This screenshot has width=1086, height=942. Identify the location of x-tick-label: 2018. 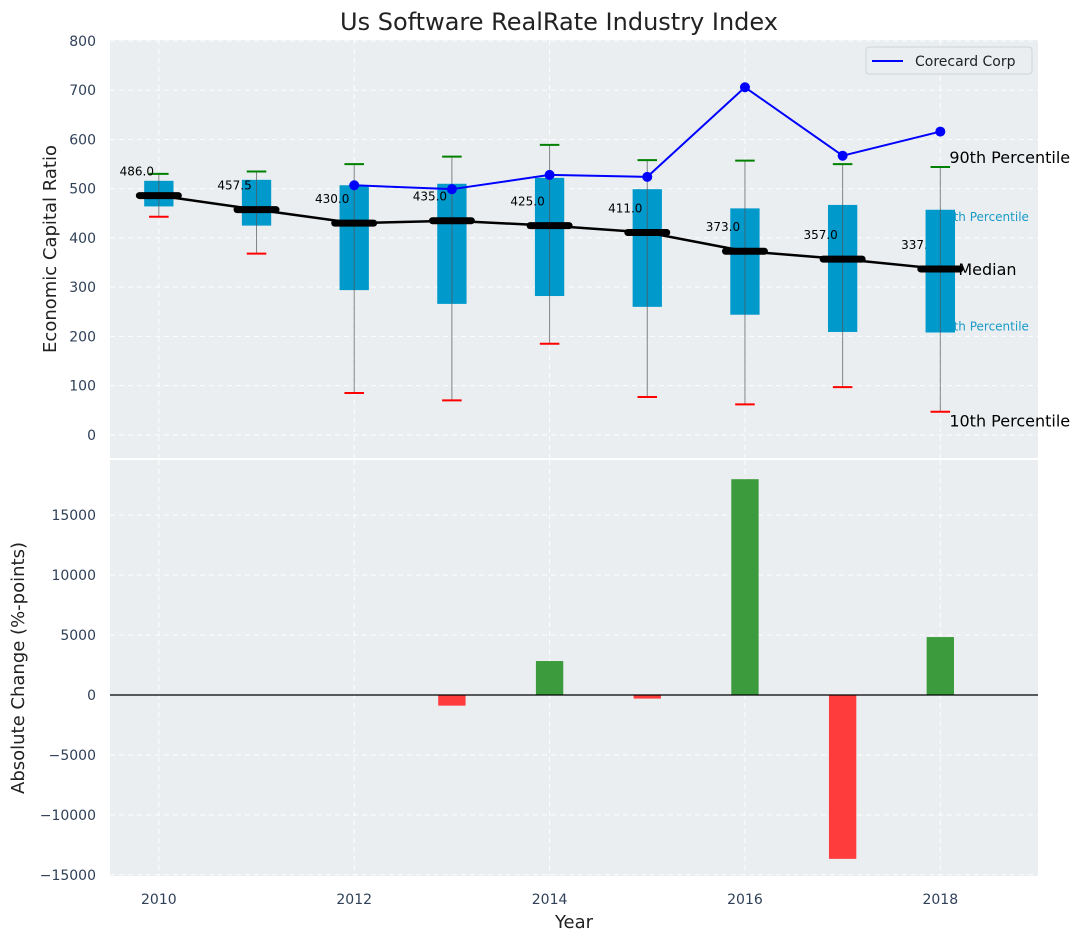
(940, 900).